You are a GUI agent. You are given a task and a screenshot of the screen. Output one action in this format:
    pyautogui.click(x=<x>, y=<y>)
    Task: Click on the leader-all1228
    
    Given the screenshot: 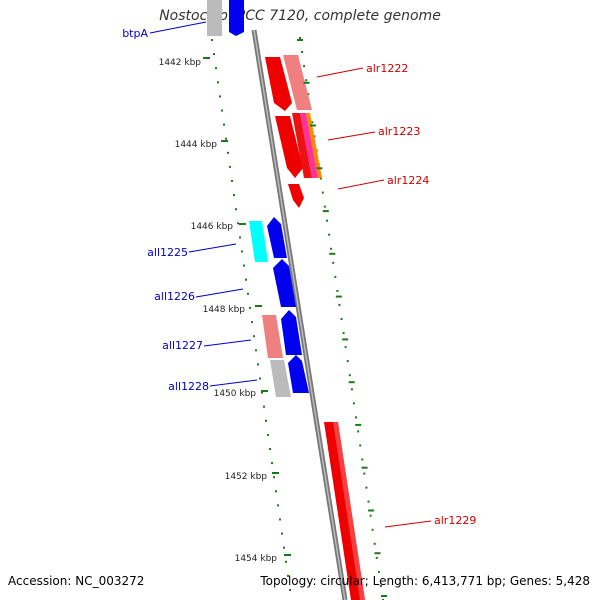 What is the action you would take?
    pyautogui.click(x=233, y=383)
    